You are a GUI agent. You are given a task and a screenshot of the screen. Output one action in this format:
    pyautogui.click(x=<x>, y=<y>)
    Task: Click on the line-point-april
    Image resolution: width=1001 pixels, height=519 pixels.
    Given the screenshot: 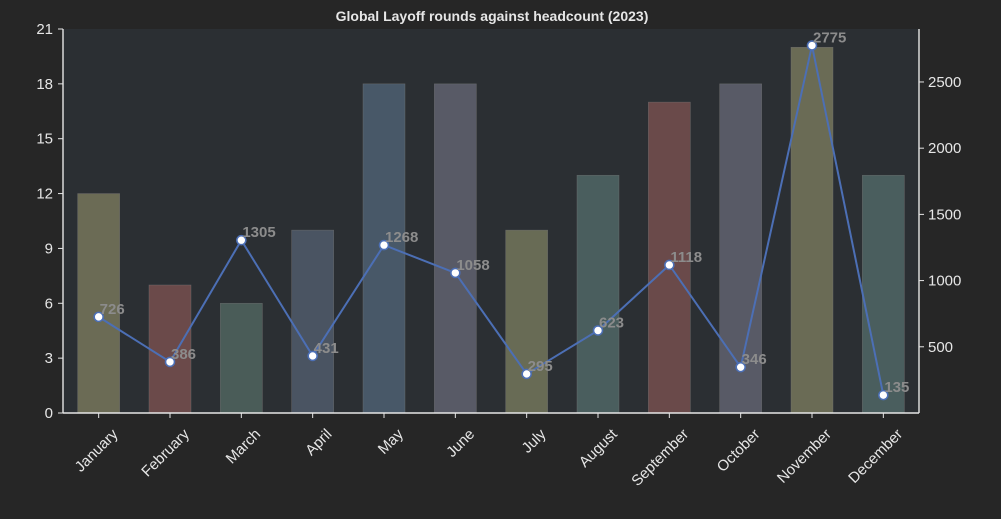 What is the action you would take?
    pyautogui.click(x=312, y=356)
    